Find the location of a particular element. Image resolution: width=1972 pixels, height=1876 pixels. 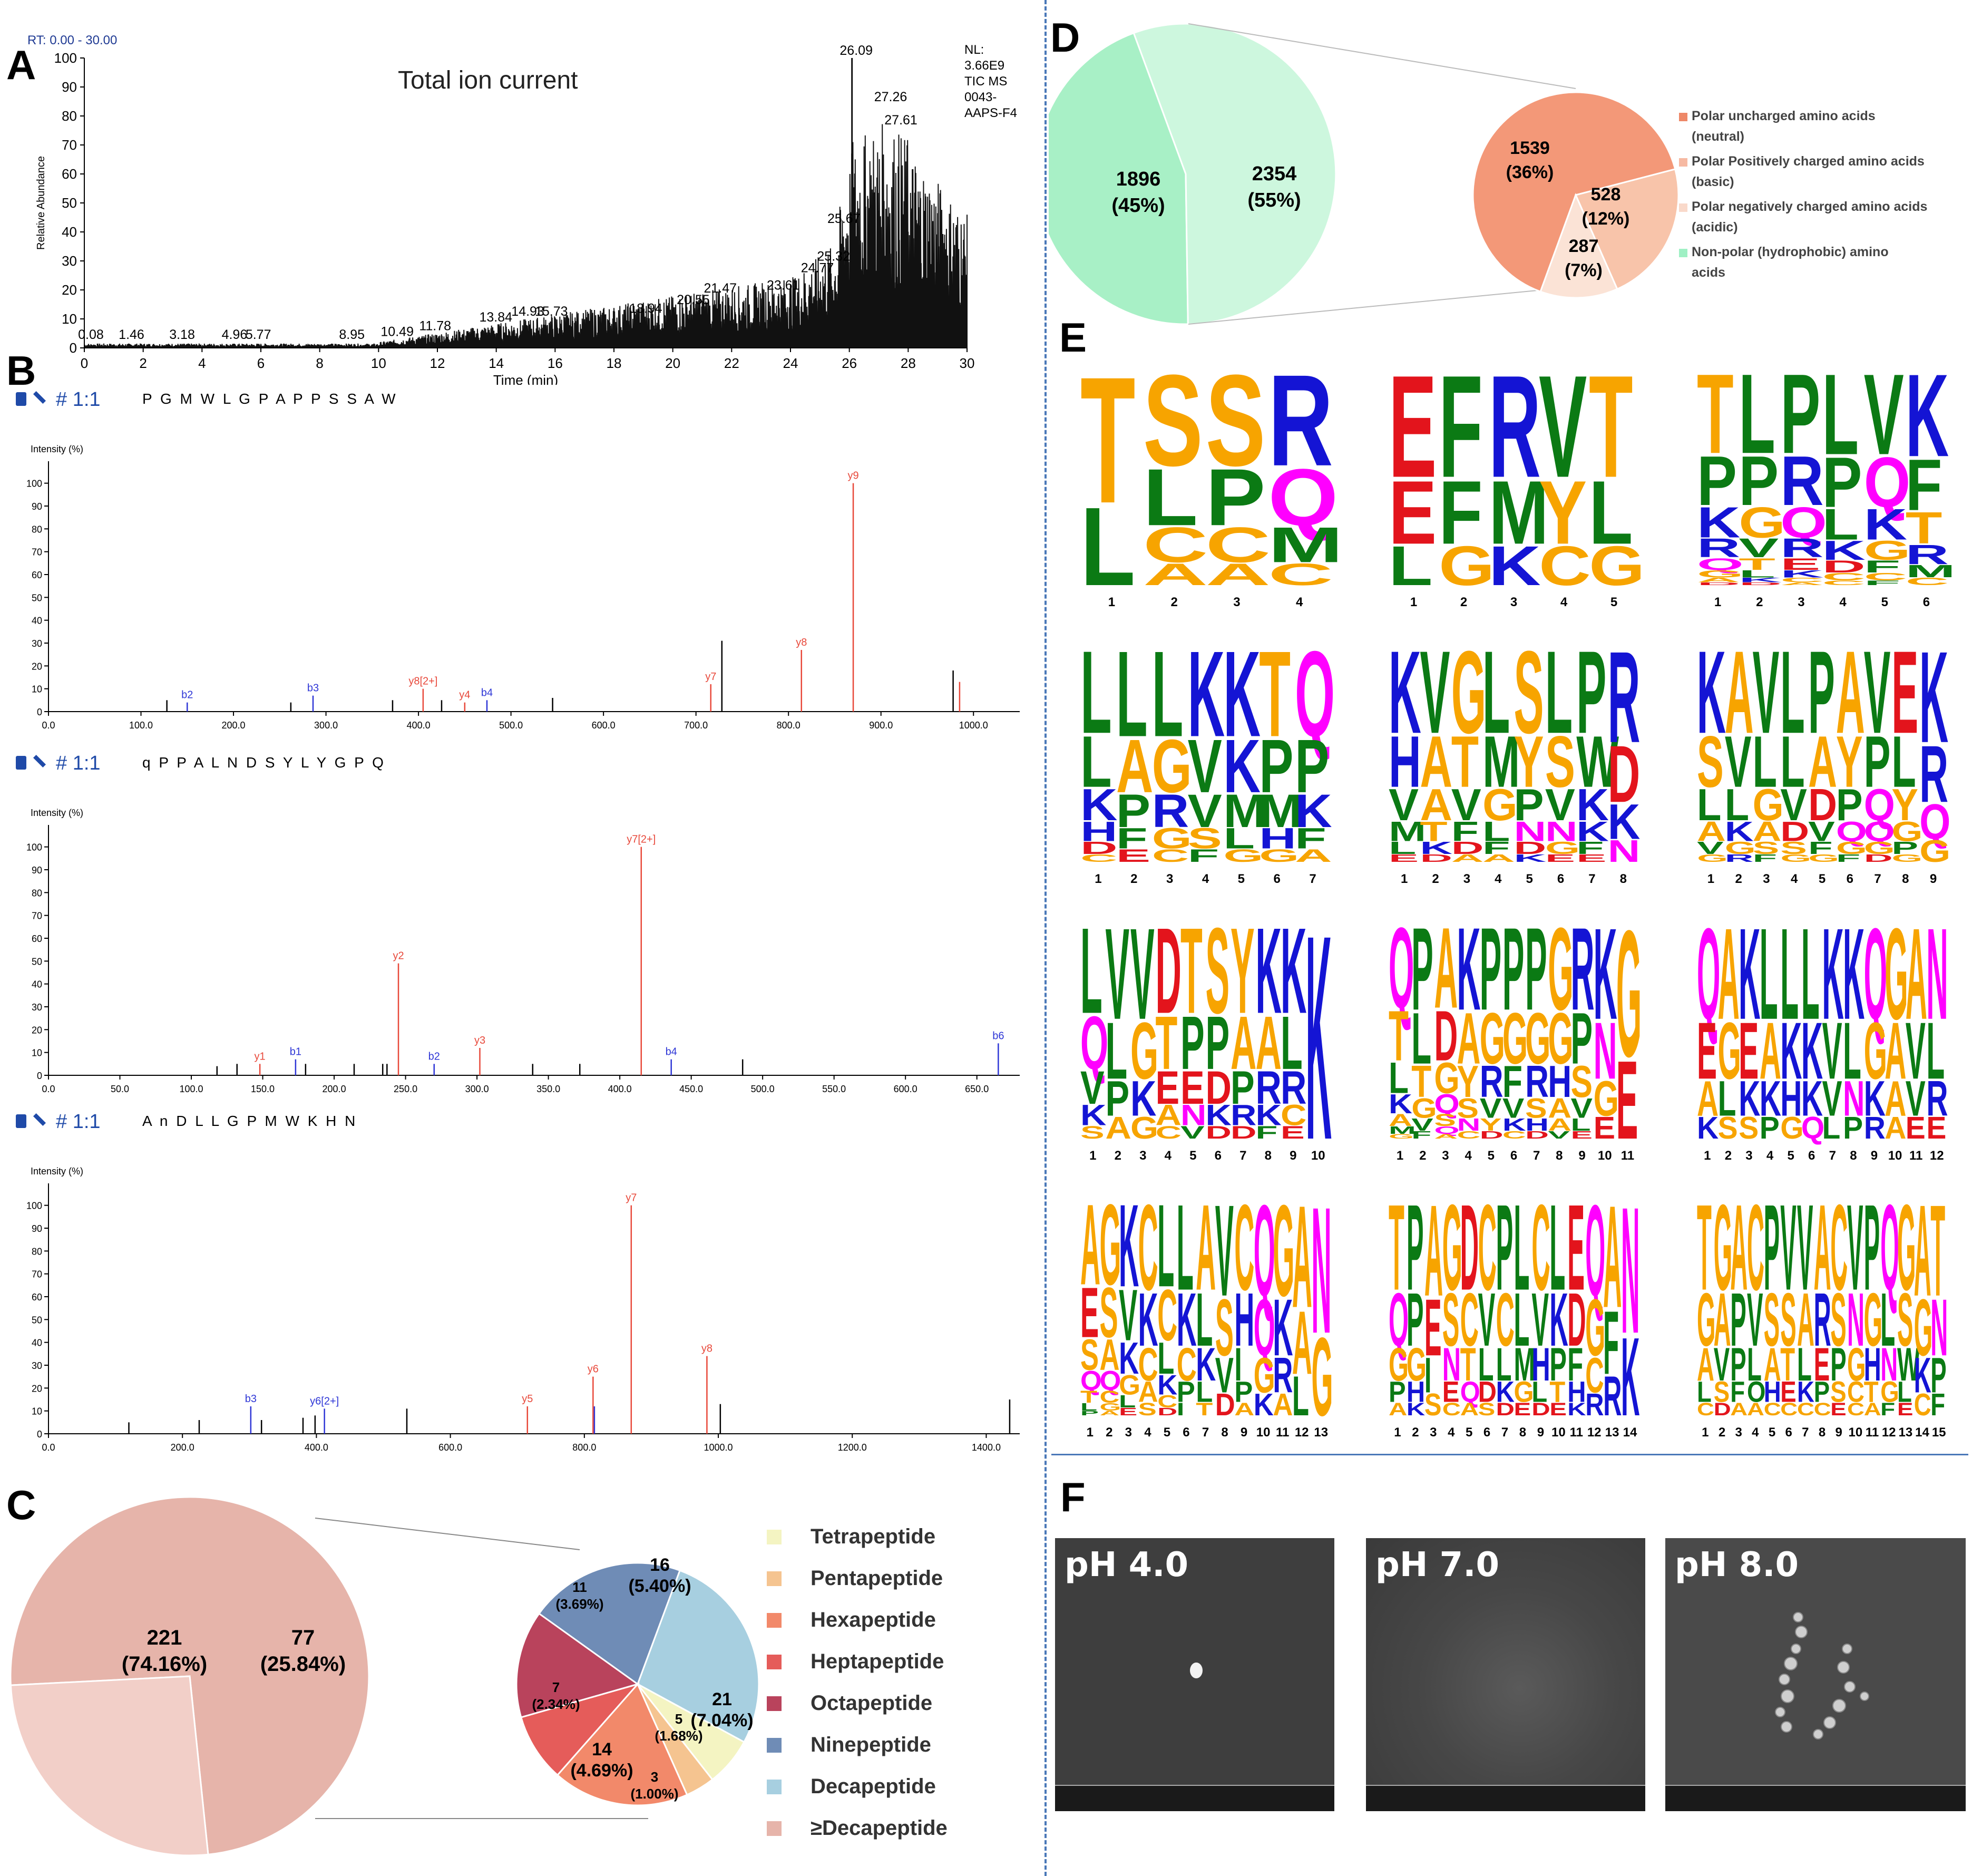

slice-percent: (7%) is located at coordinates (1584, 270).